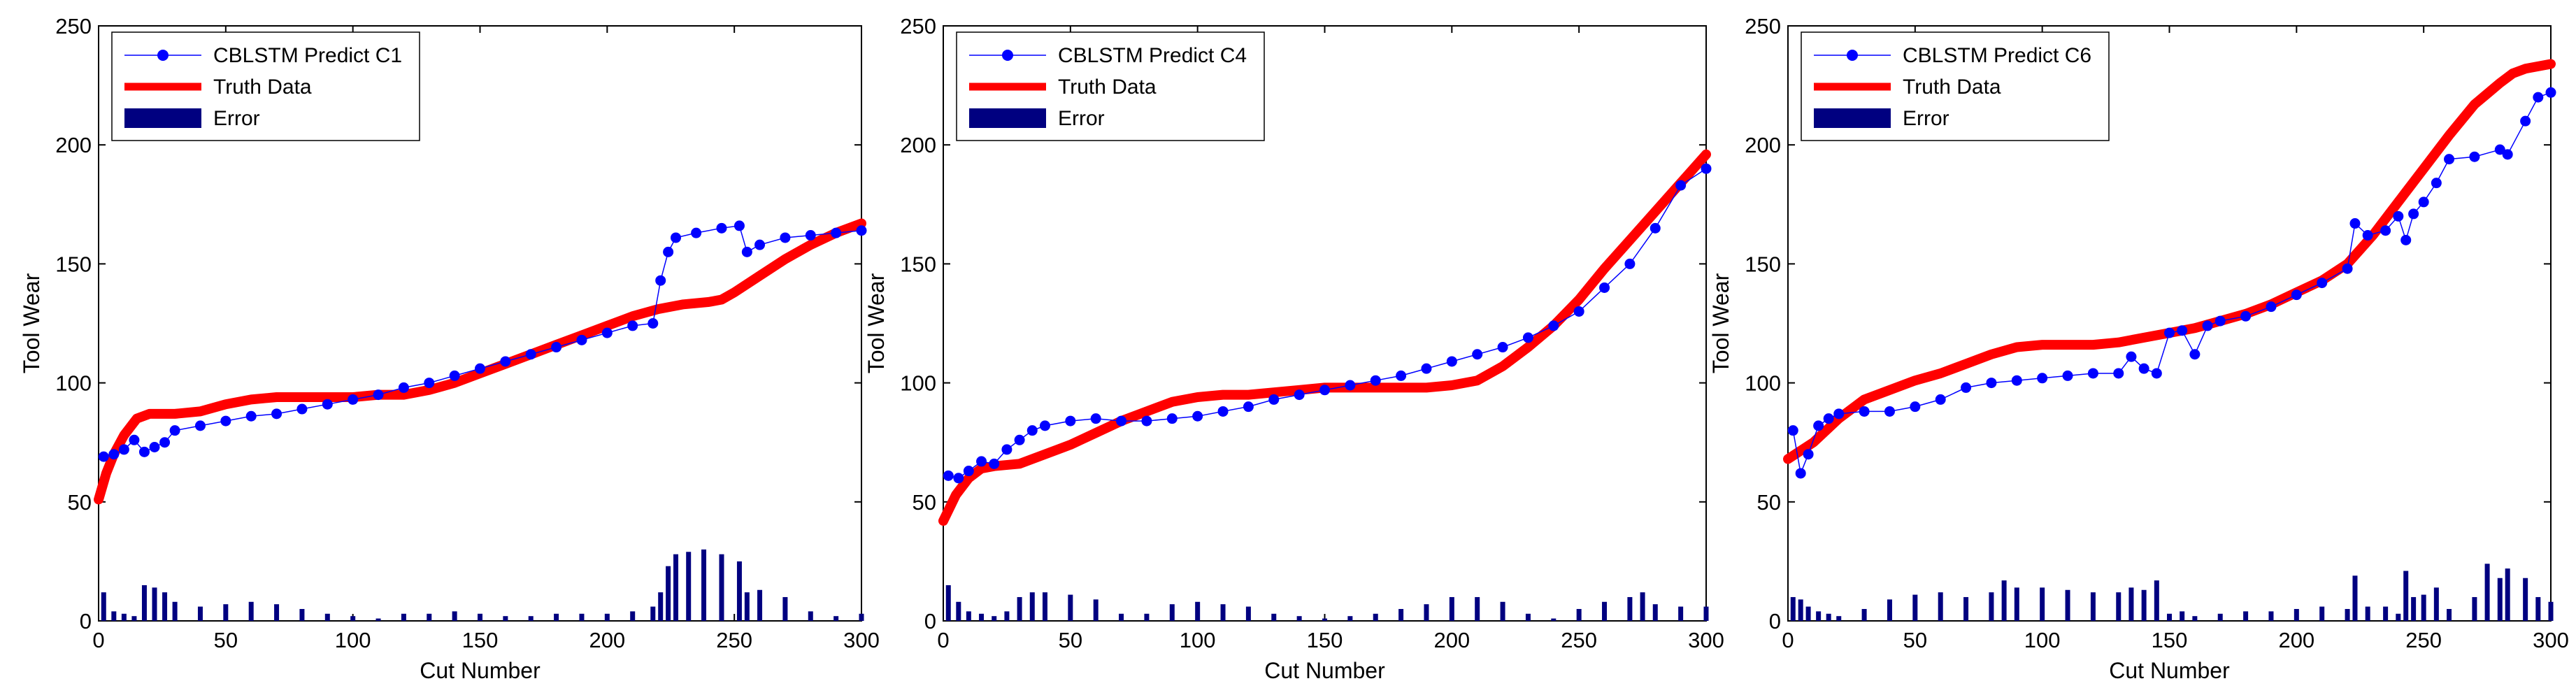 This screenshot has width=2576, height=695. Describe the element at coordinates (480, 361) in the screenshot. I see `truth-data-line` at that location.